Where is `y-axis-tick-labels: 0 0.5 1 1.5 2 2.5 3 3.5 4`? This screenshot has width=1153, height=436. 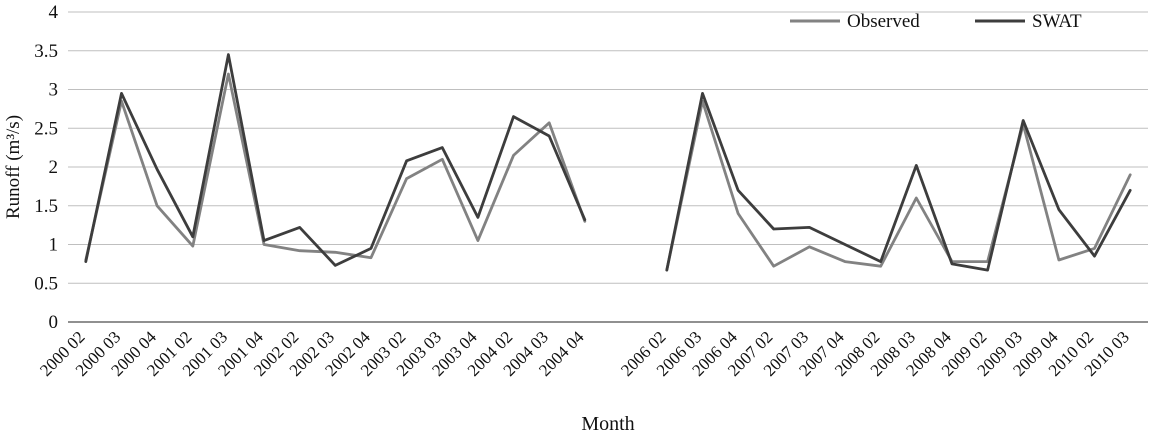 y-axis-tick-labels: 0 0.5 1 1.5 2 2.5 3 3.5 4 is located at coordinates (46, 167).